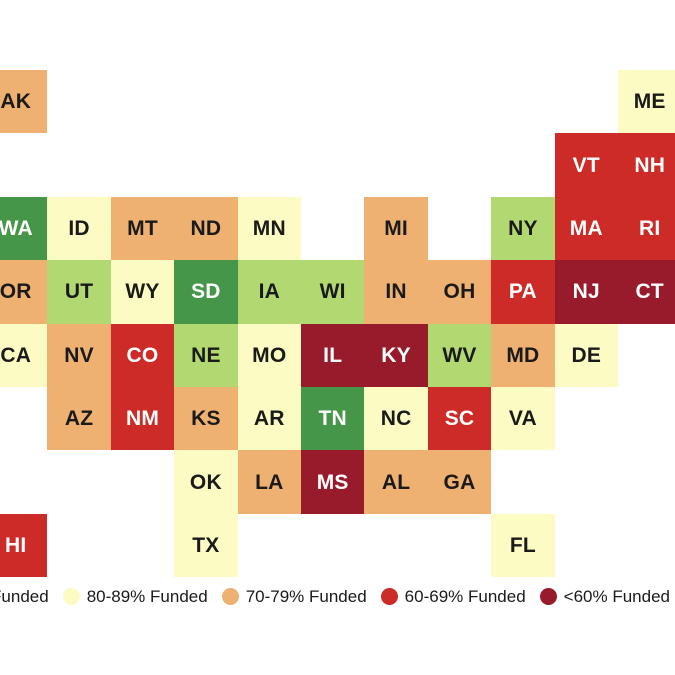 Image resolution: width=675 pixels, height=675 pixels. I want to click on legend-item: 80-89% Funded, so click(135, 596).